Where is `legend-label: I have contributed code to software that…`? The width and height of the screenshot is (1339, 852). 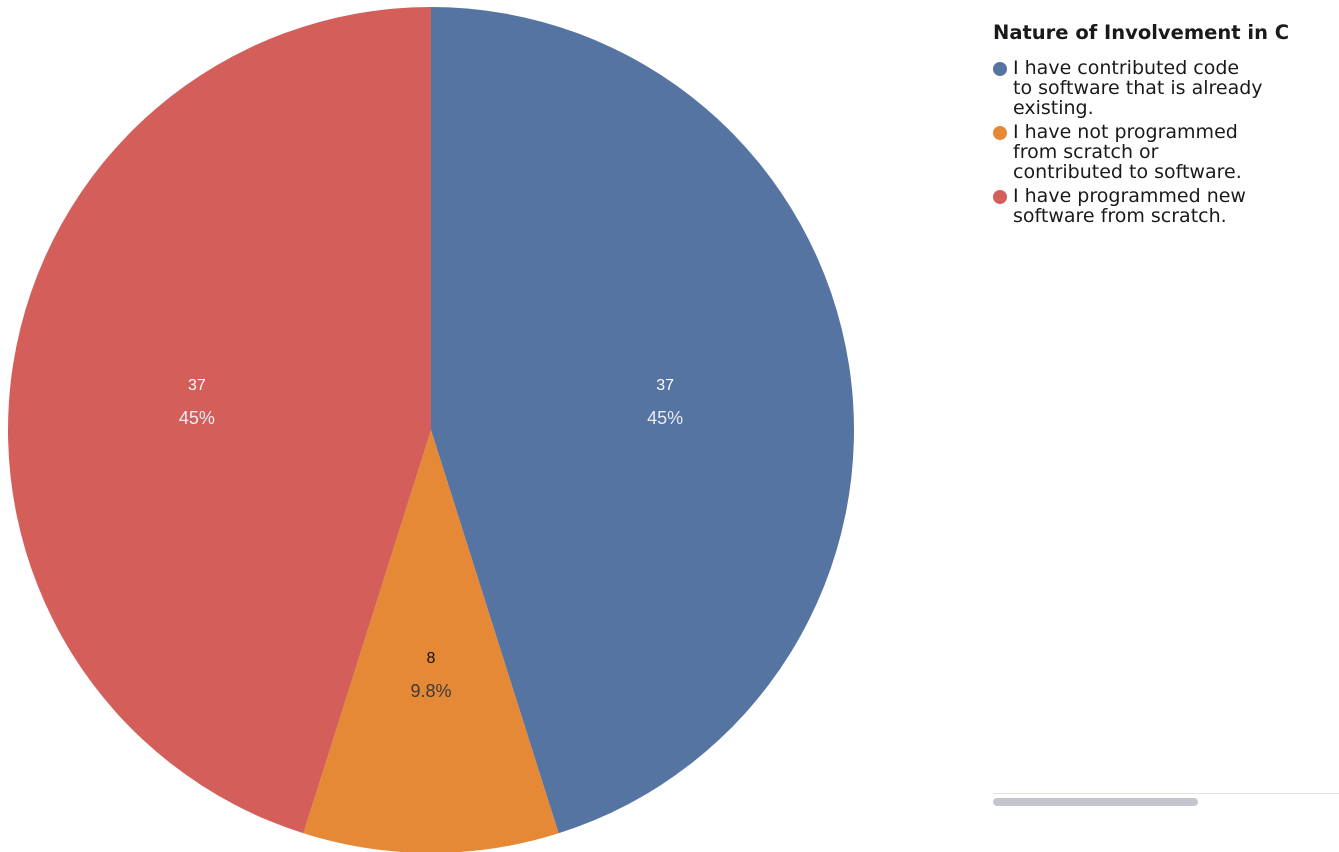
legend-label: I have contributed code to software that… is located at coordinates (1138, 88).